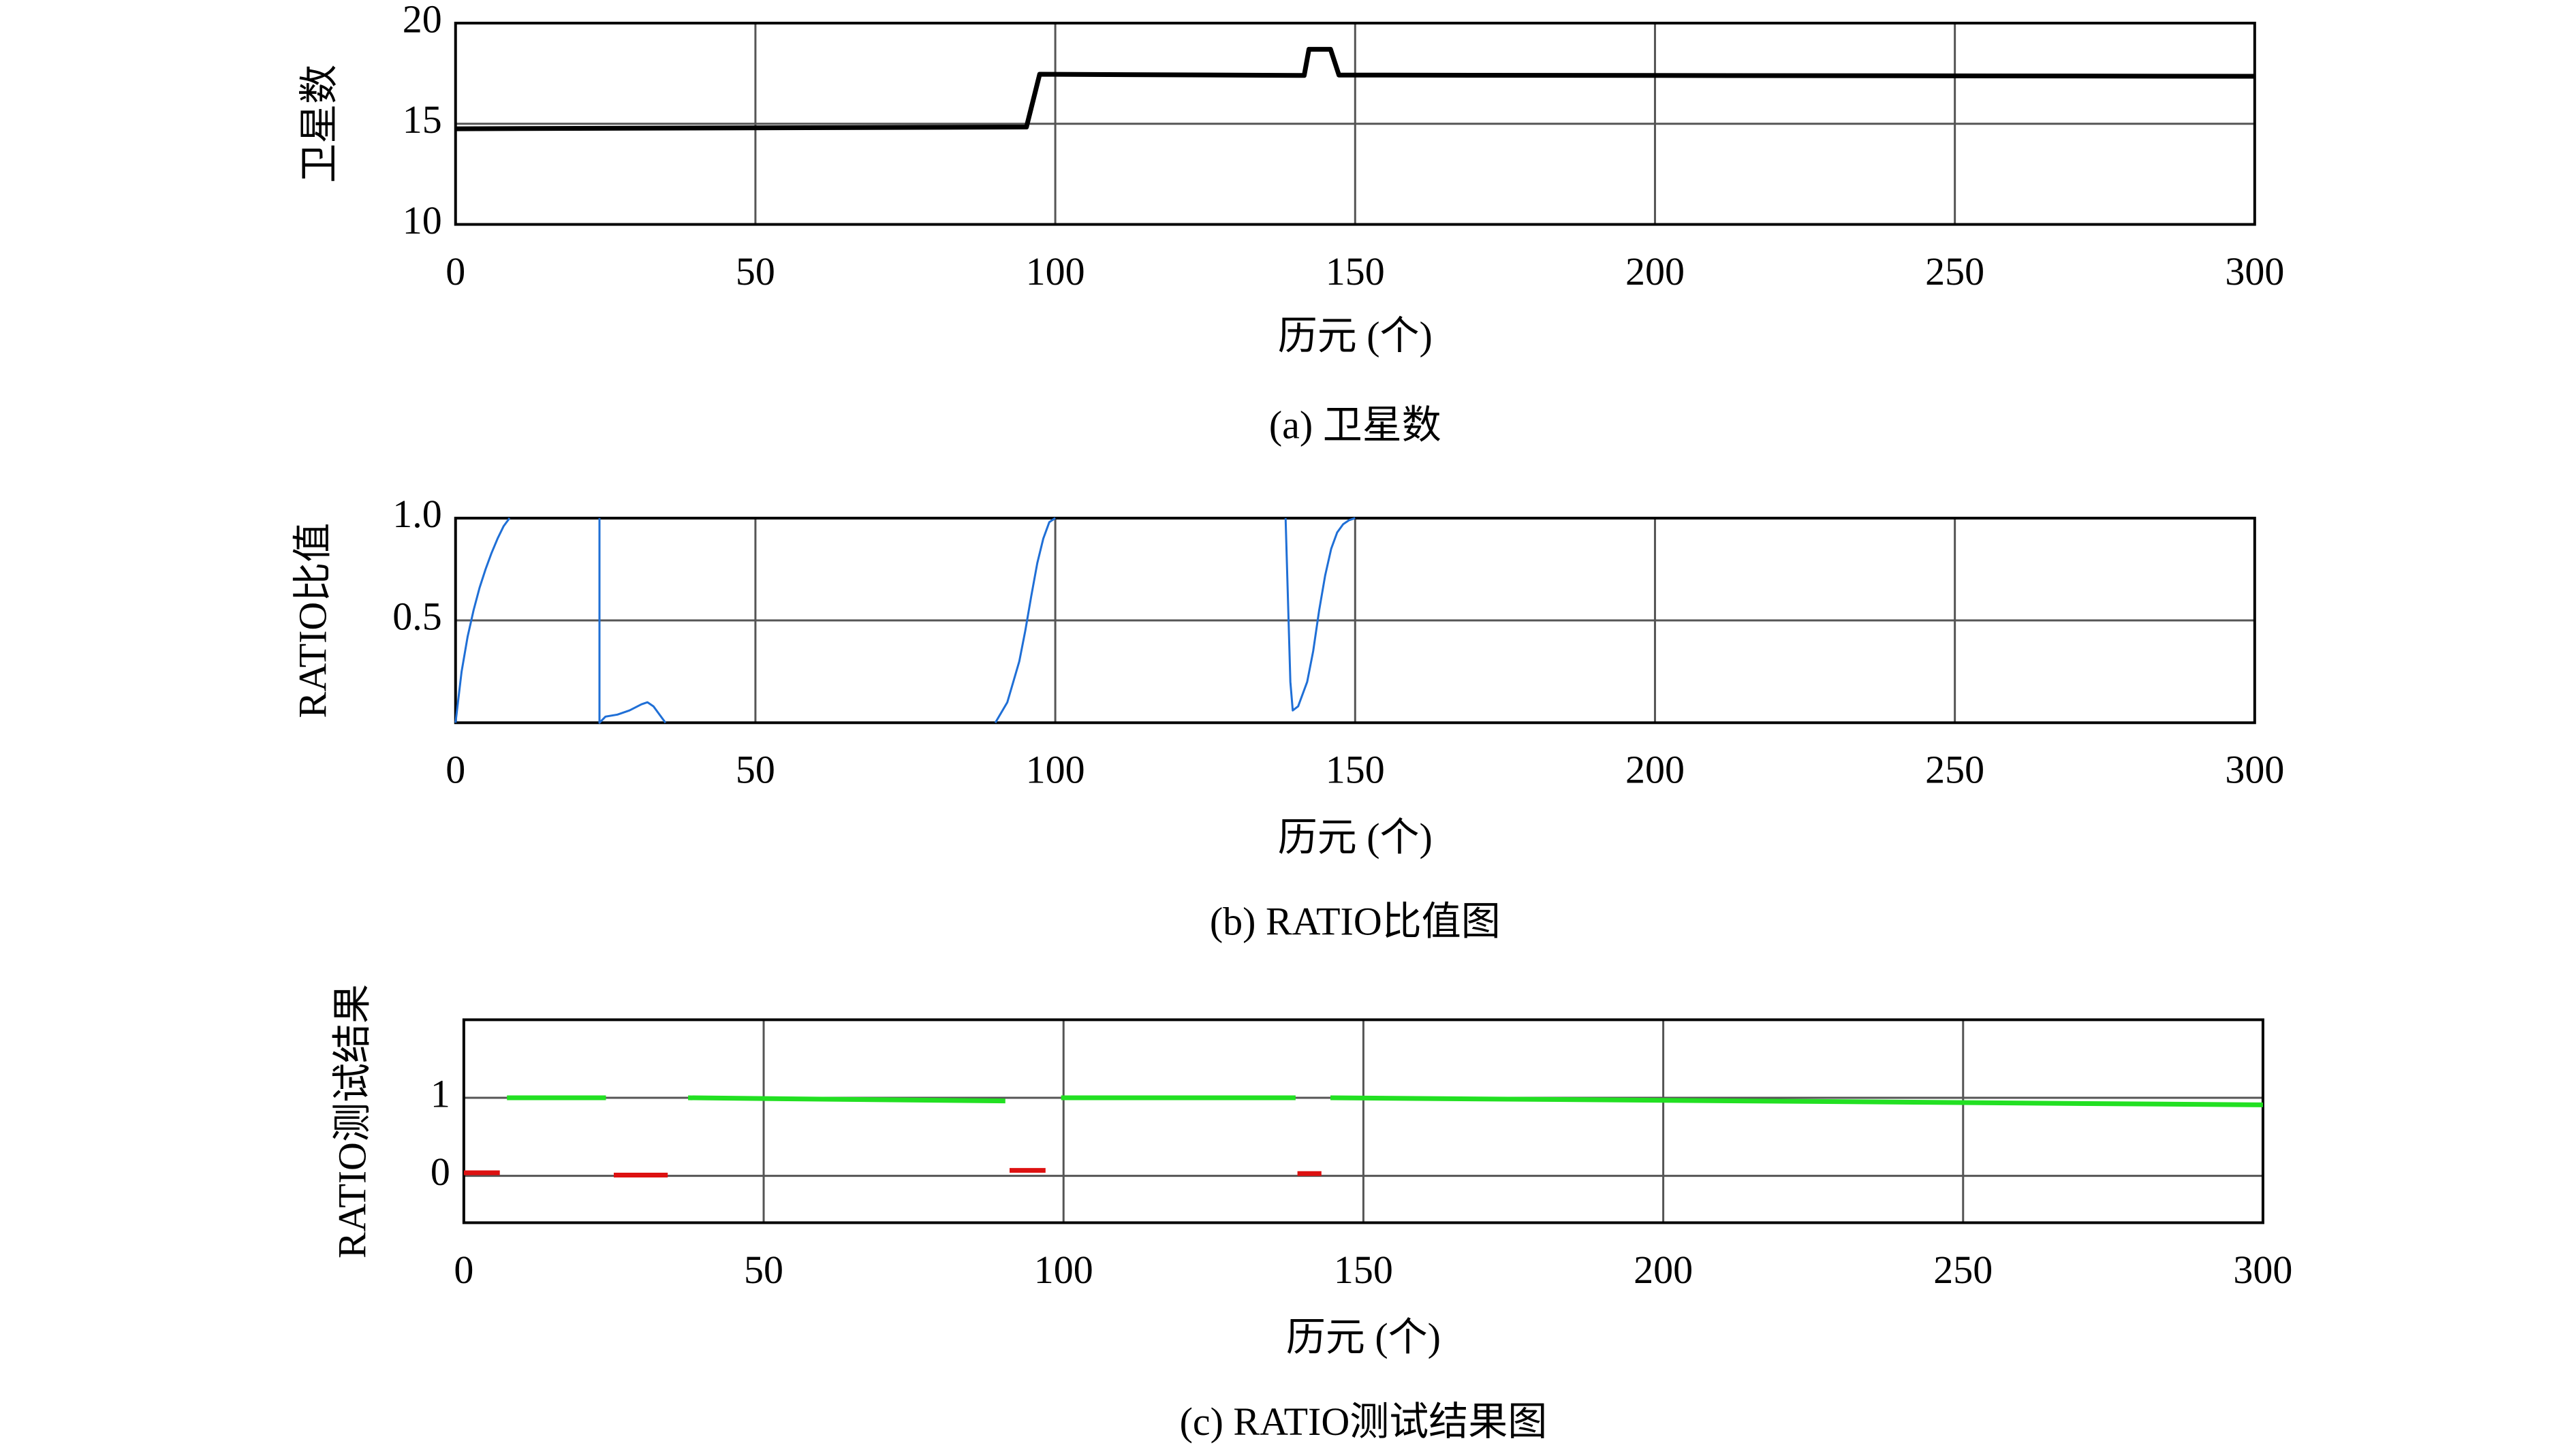 This screenshot has height=1456, width=2575. What do you see at coordinates (422, 119) in the screenshot?
I see `y-tick-label: 15` at bounding box center [422, 119].